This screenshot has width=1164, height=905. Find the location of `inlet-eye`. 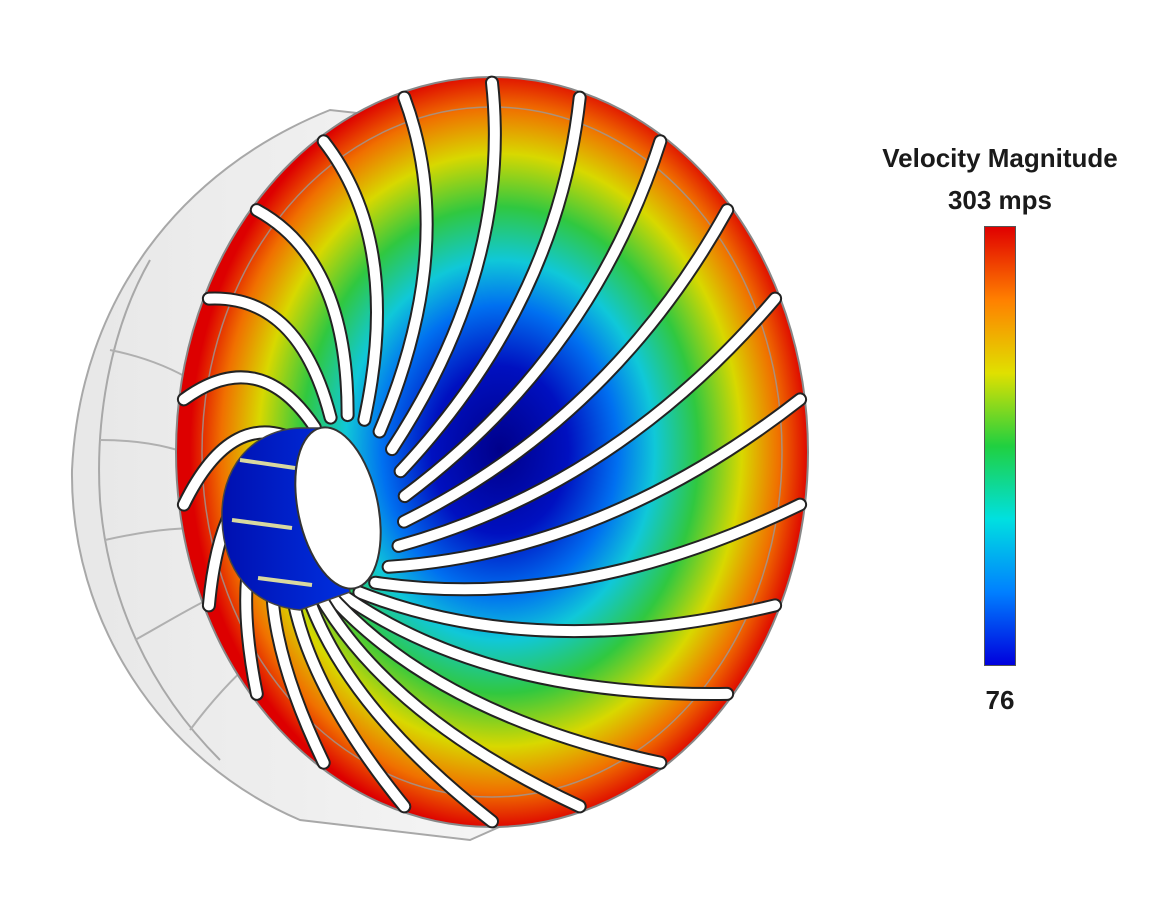

inlet-eye is located at coordinates (301, 518).